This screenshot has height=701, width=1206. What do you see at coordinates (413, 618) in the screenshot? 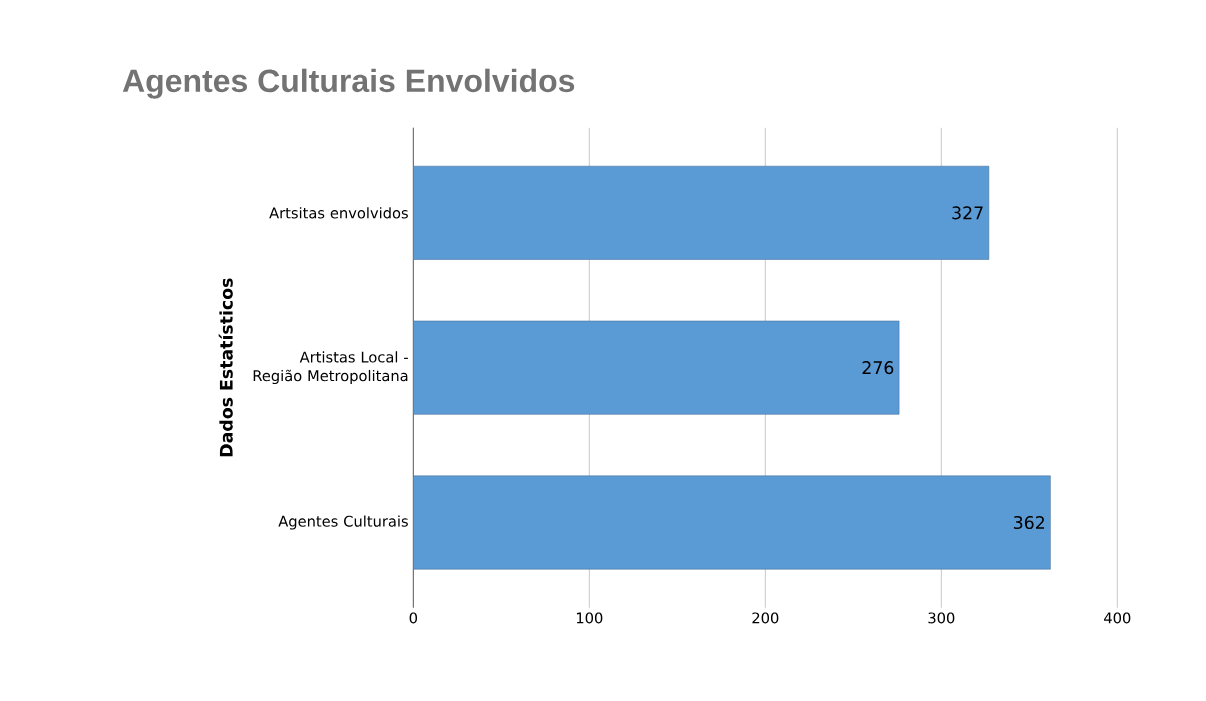
I see `x-tick-label: 0` at bounding box center [413, 618].